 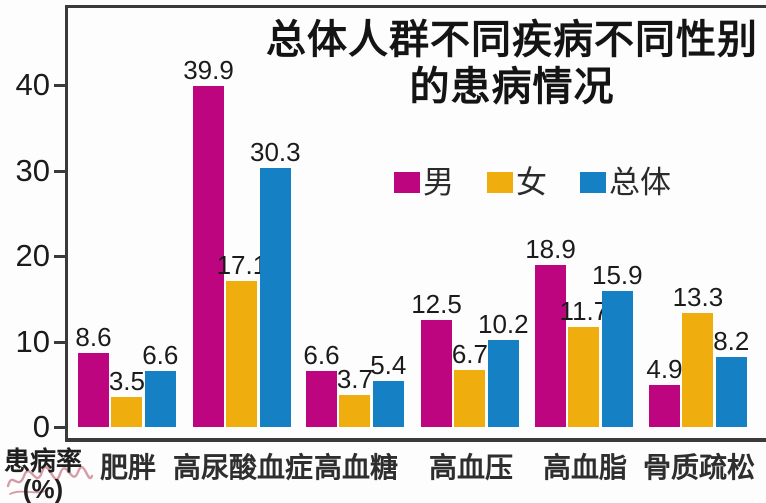 I want to click on y-tick-label-30: 30, so click(x=32, y=170).